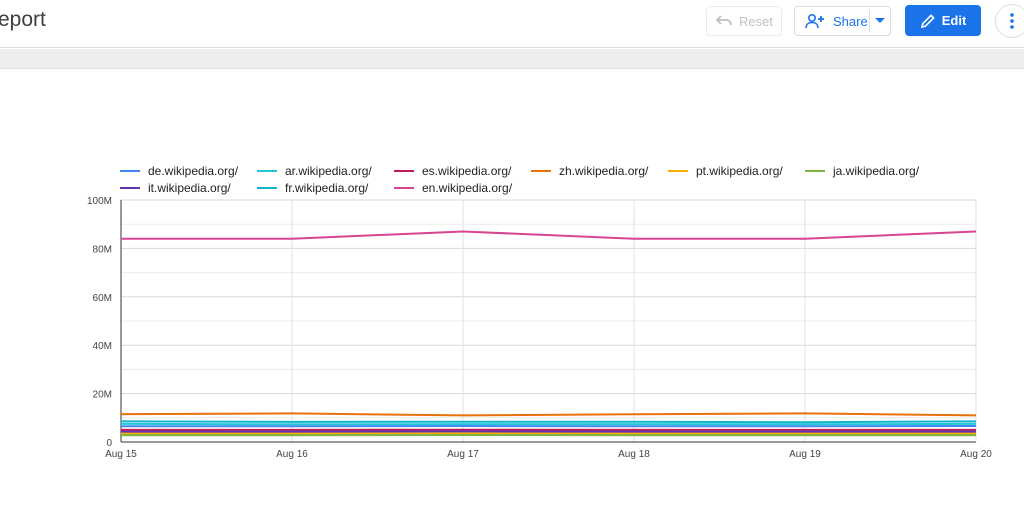 The width and height of the screenshot is (1024, 512). Describe the element at coordinates (805, 454) in the screenshot. I see `x-tick-label: Aug 19` at that location.